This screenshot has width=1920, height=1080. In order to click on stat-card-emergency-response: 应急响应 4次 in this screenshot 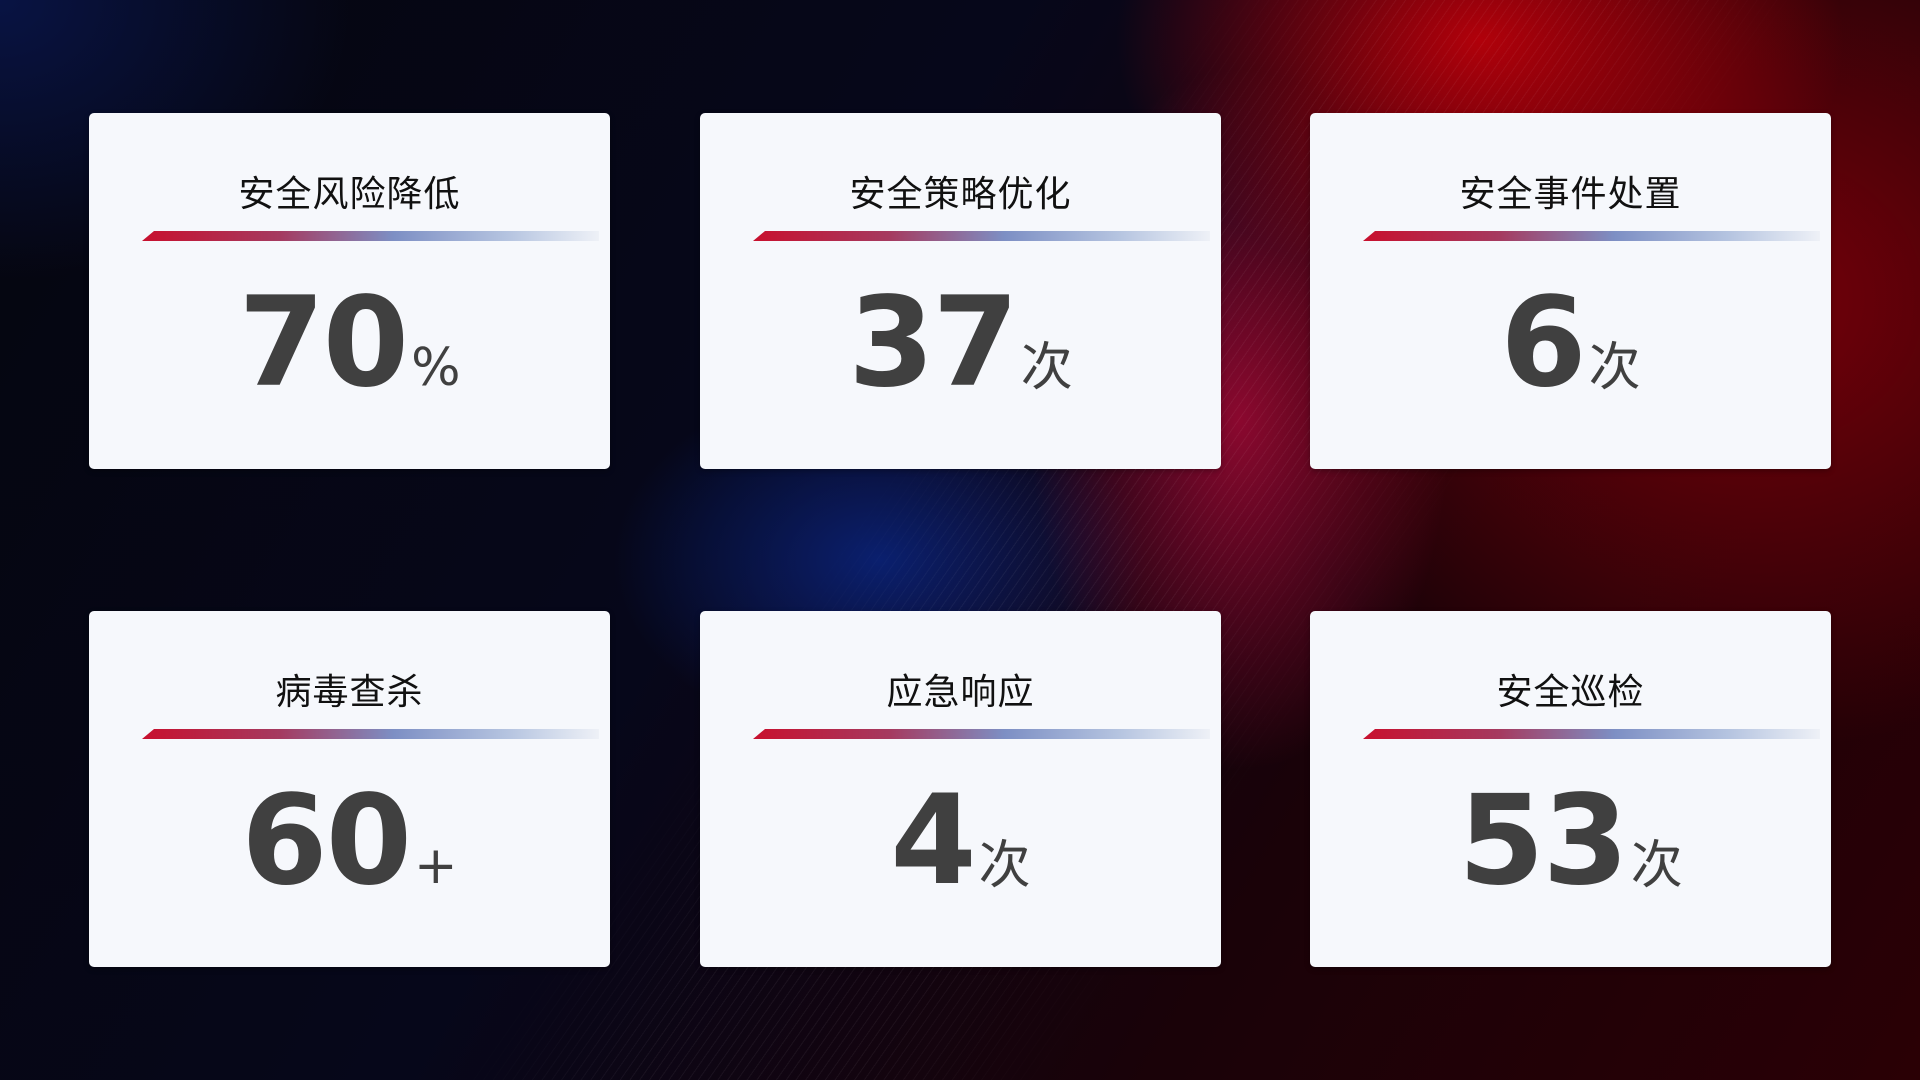, I will do `click(960, 789)`.